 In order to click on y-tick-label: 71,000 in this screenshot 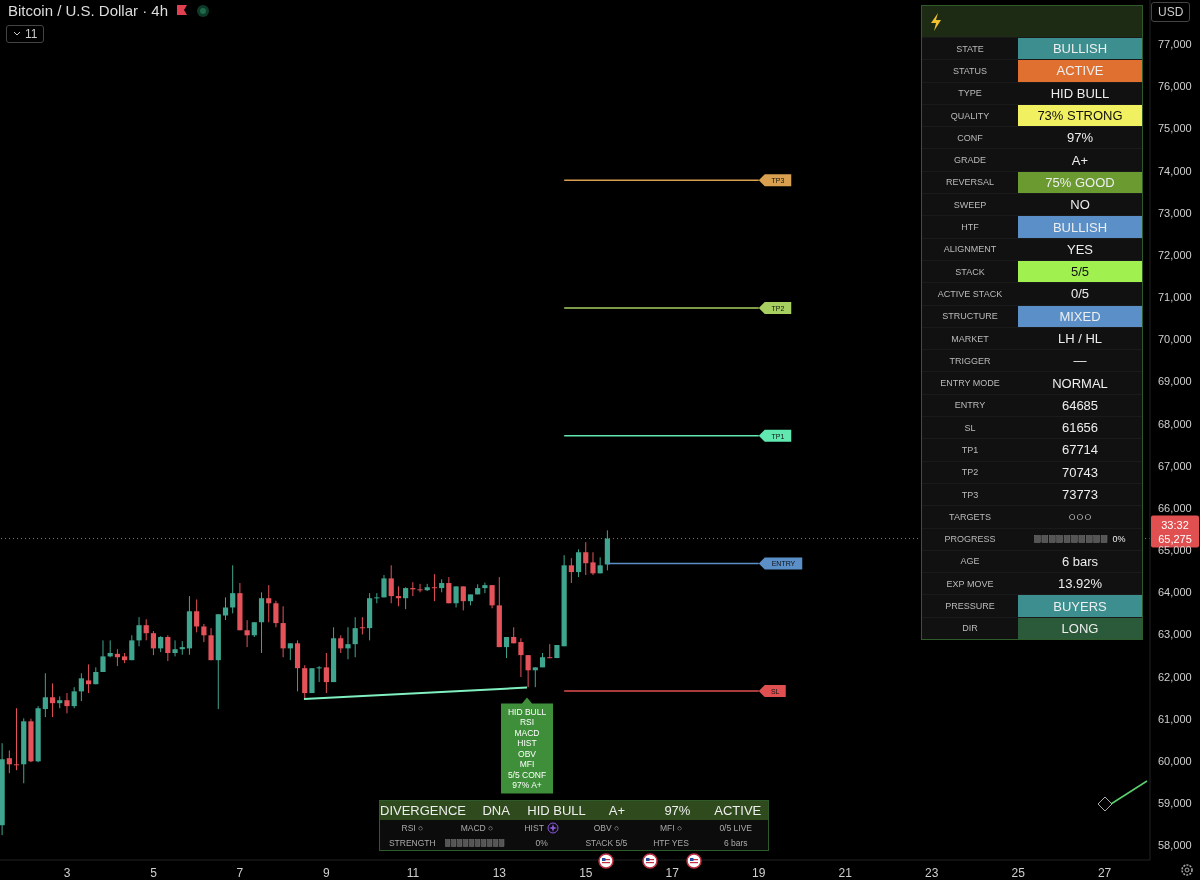, I will do `click(1175, 297)`.